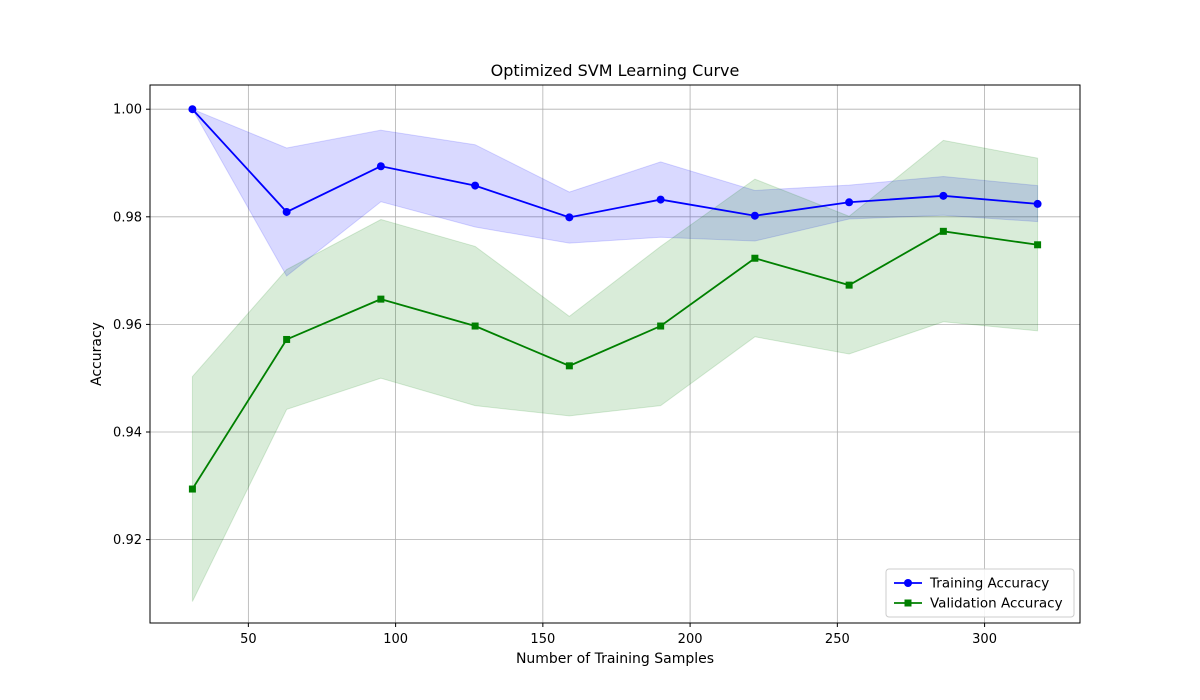  I want to click on legend-label: Validation Accuracy, so click(996, 604).